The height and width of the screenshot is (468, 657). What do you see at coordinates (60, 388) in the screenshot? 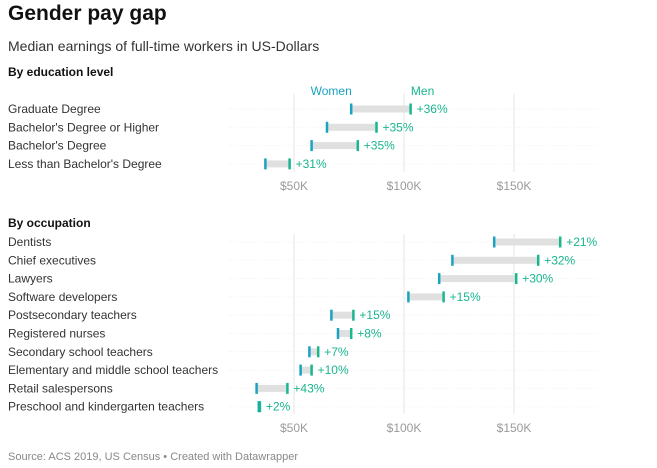
I see `panel-2-category-label: Retail salespersons` at bounding box center [60, 388].